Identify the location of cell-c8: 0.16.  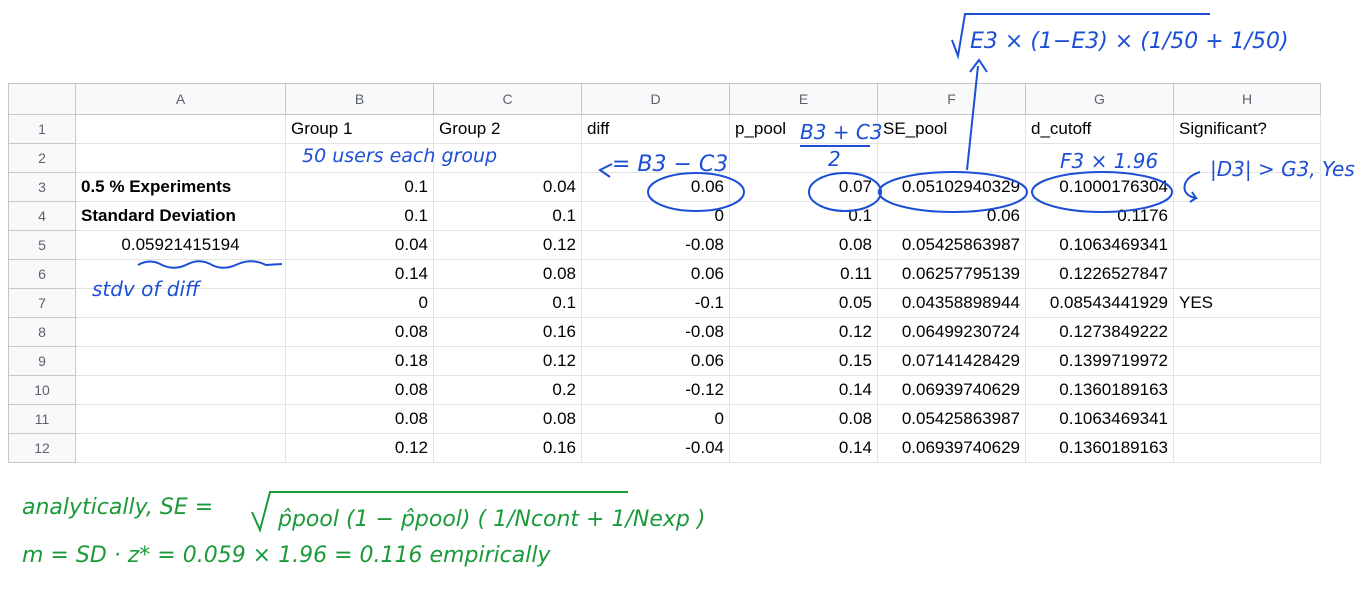
(507, 332).